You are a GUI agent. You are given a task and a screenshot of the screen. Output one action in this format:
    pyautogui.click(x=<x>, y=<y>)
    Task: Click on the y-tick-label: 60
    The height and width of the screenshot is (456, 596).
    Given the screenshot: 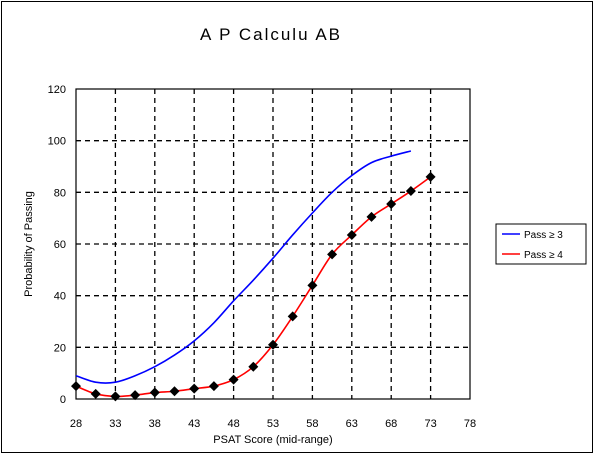 What is the action you would take?
    pyautogui.click(x=60, y=245)
    